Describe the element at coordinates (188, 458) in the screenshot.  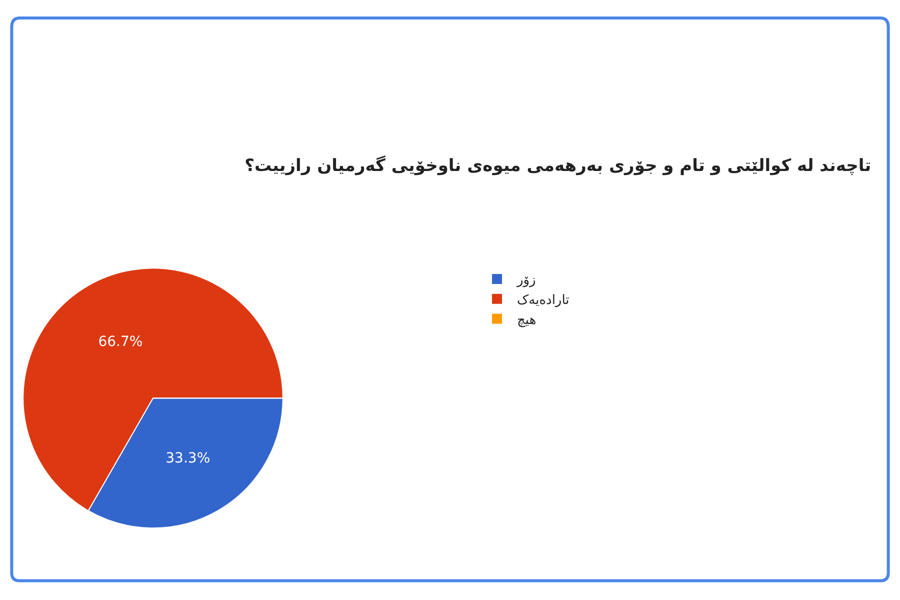
I see `data-label: 33.3%` at that location.